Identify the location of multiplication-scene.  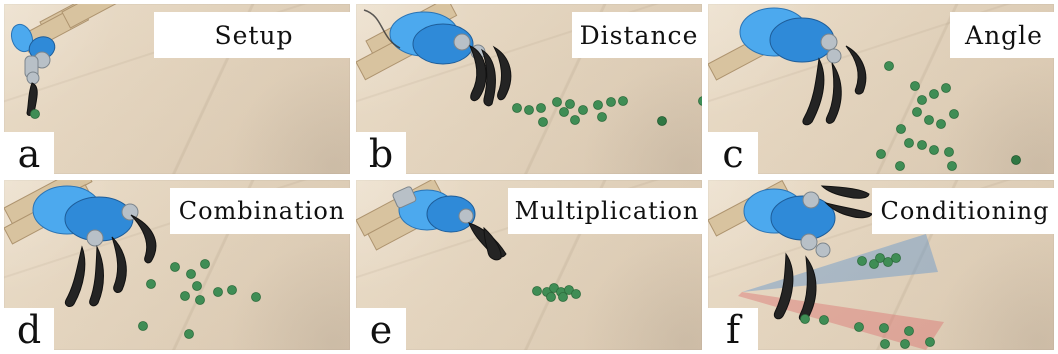
(468, 241).